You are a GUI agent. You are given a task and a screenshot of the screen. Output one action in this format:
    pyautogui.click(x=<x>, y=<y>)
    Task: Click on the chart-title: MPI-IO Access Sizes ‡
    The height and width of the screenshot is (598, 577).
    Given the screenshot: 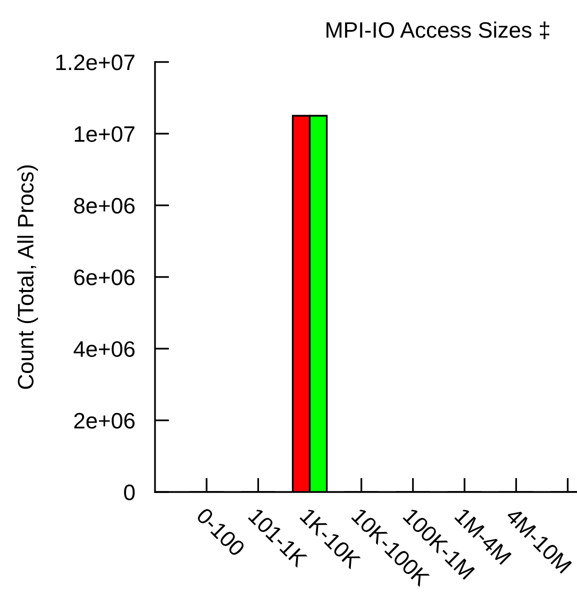 What is the action you would take?
    pyautogui.click(x=438, y=31)
    